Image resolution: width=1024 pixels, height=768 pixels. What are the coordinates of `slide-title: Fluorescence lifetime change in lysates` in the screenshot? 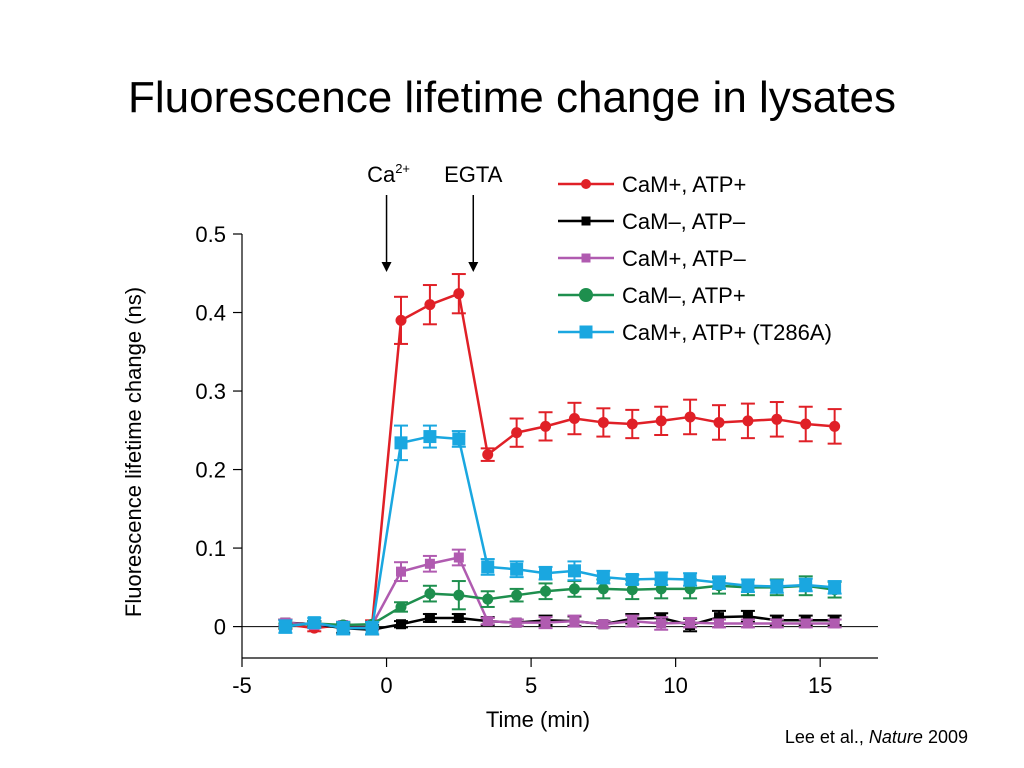 It's located at (512, 97).